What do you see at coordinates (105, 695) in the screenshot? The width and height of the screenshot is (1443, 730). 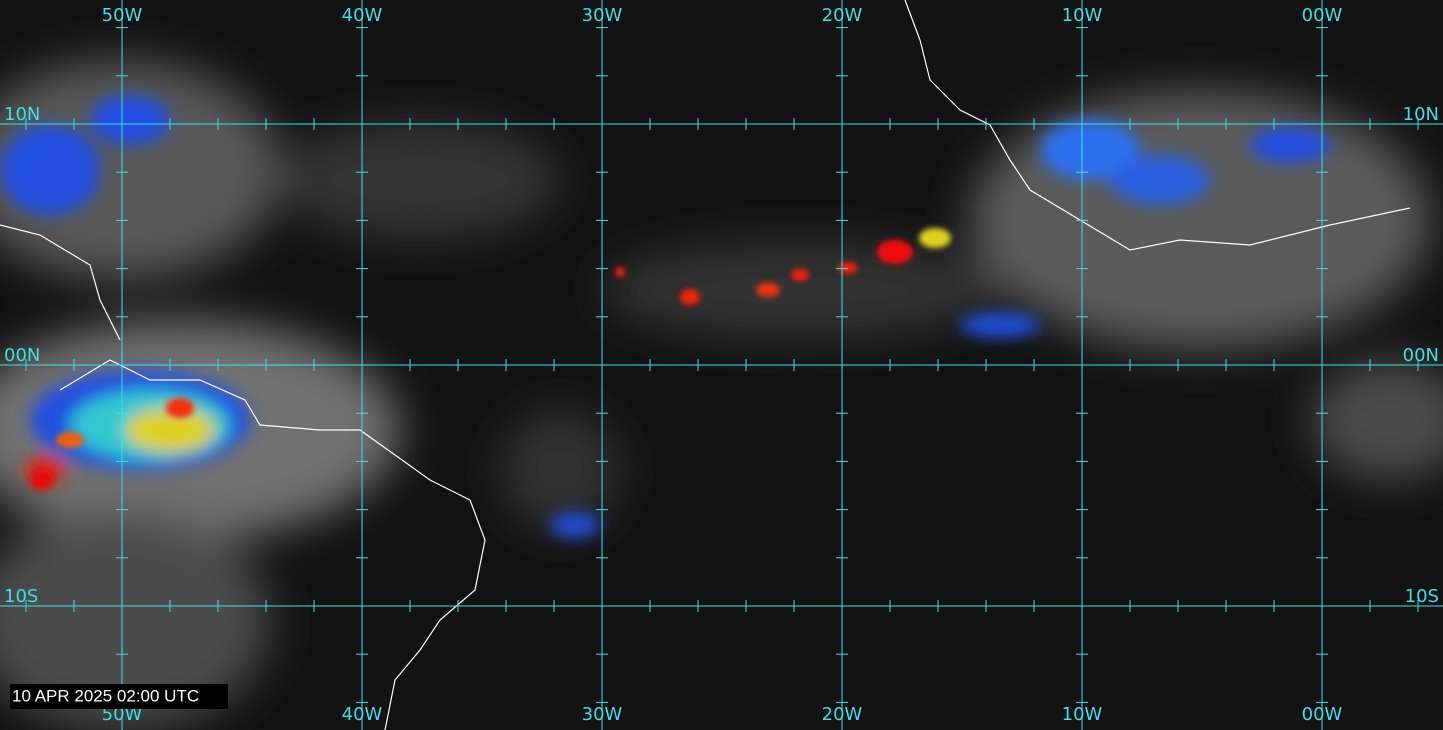 I see `timestamp: 10 APR 2025 02:00 UTC` at bounding box center [105, 695].